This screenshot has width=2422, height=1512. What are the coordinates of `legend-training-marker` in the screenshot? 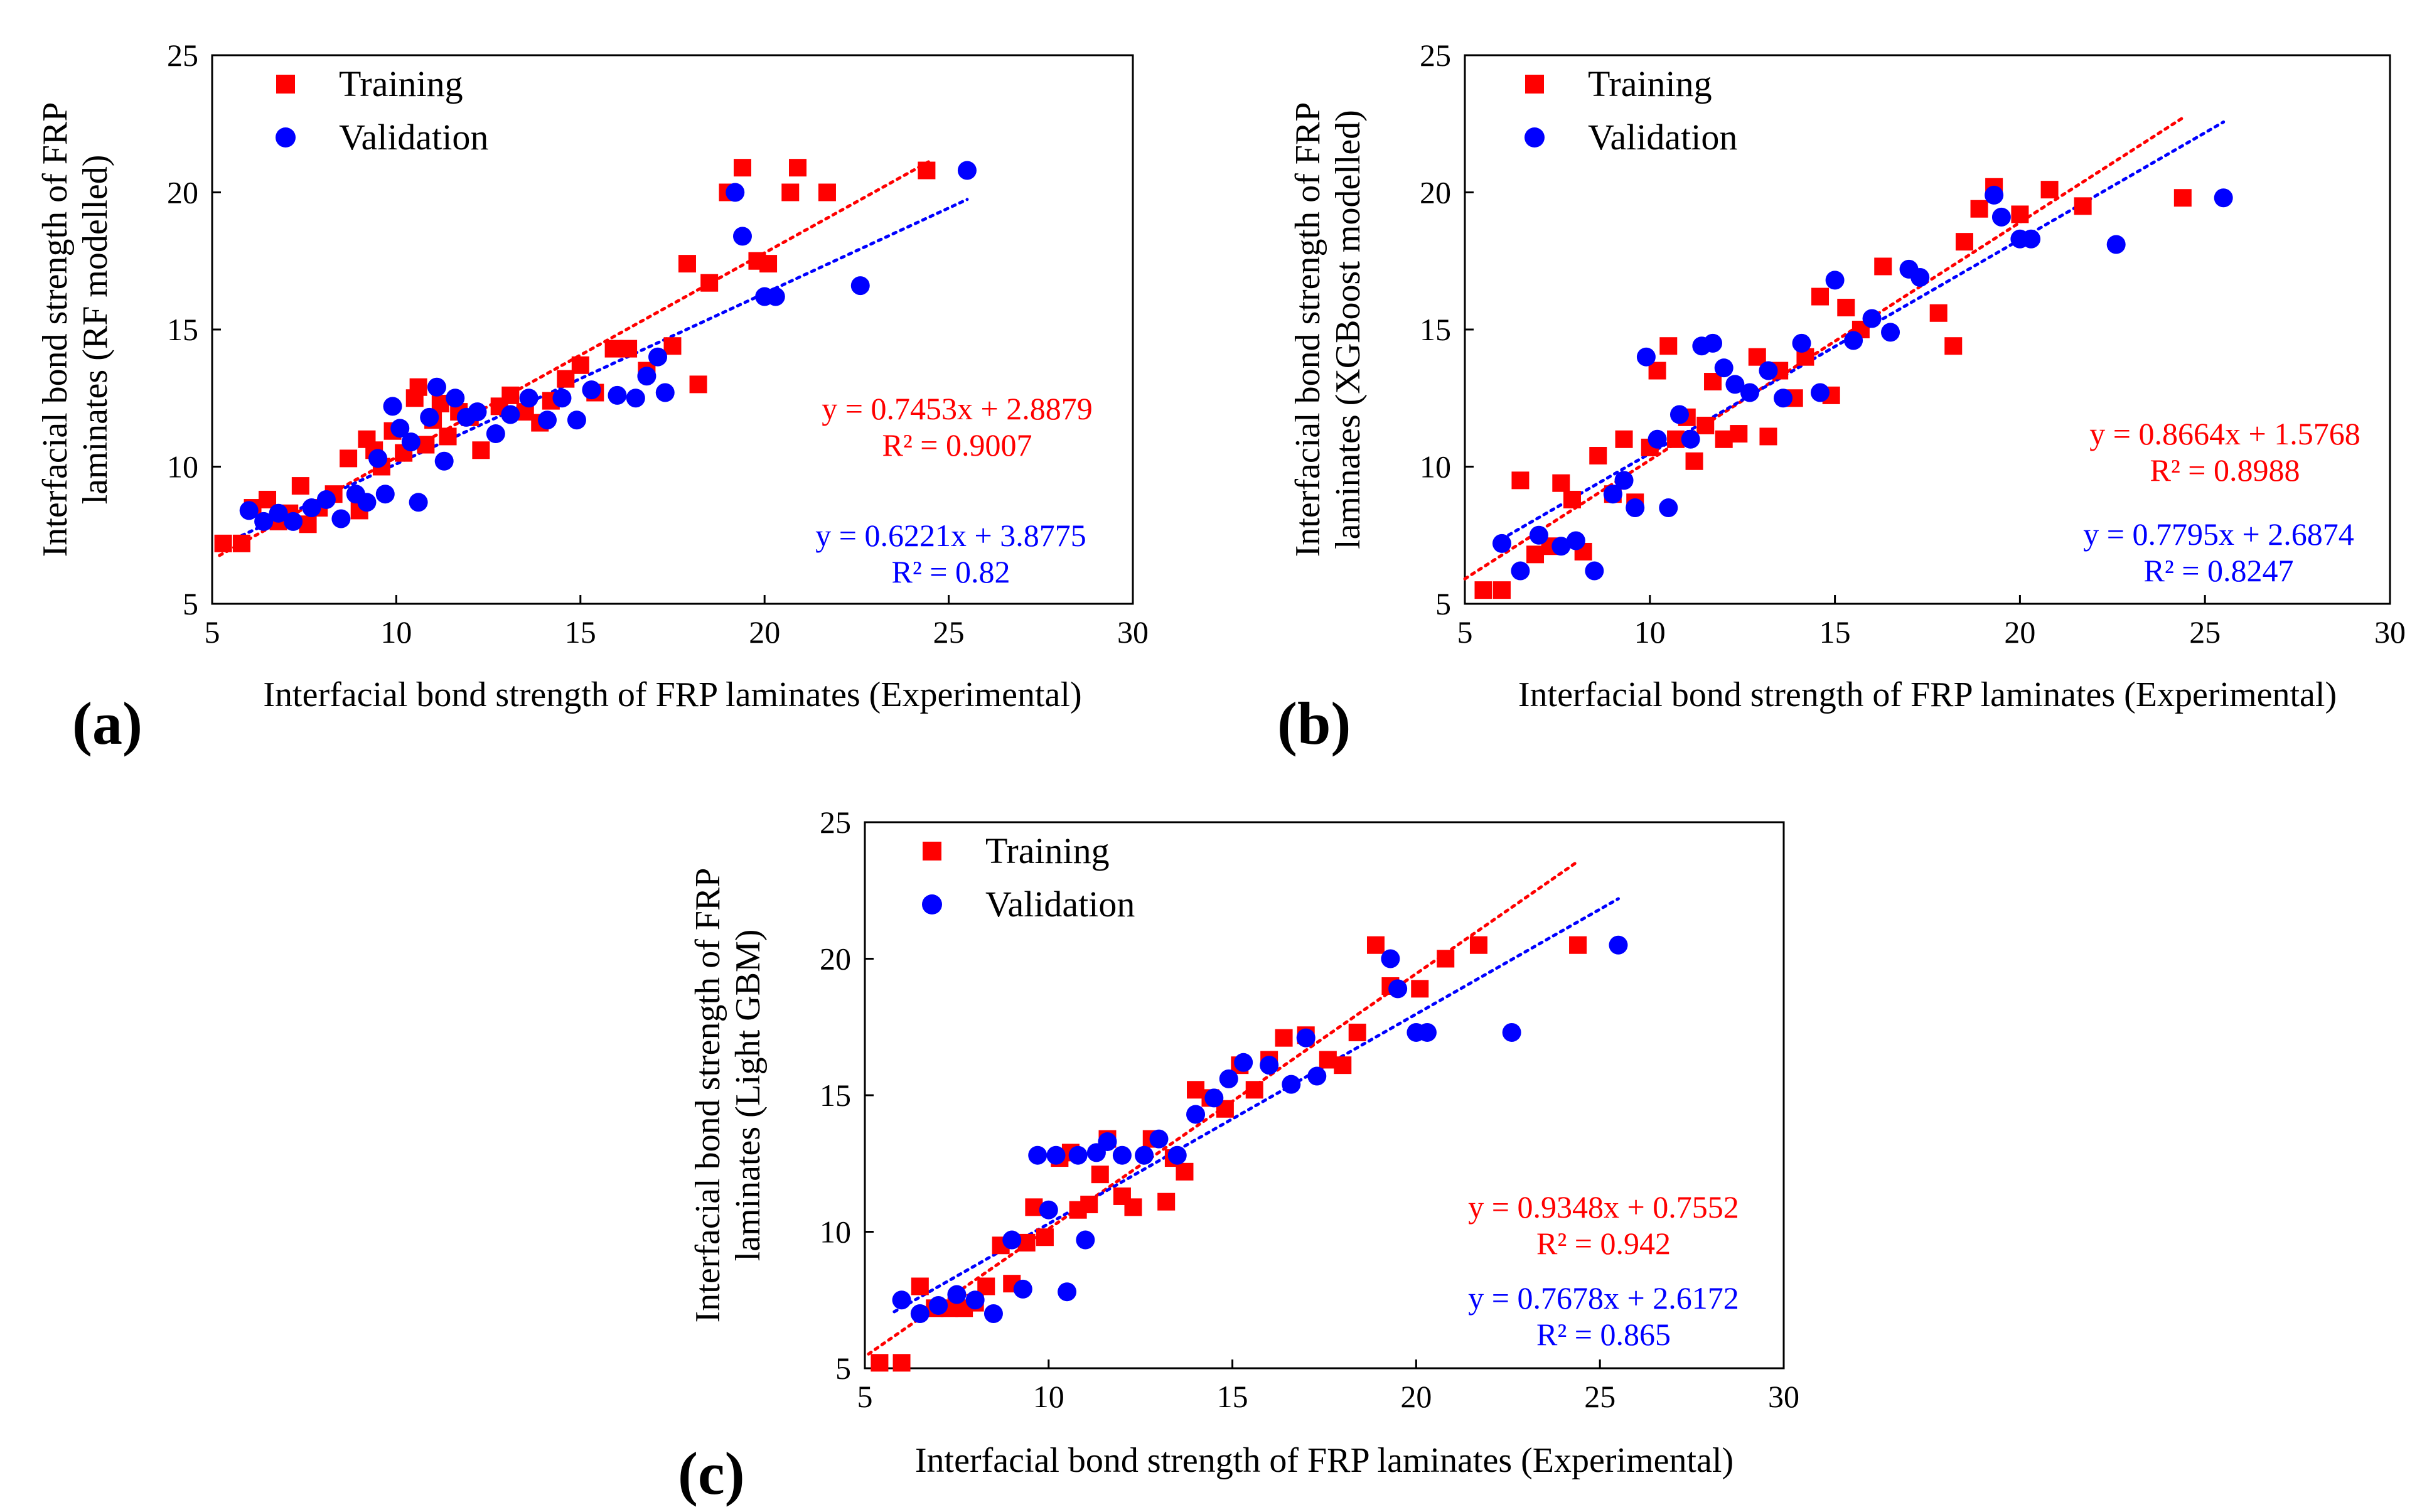 It's located at (932, 851).